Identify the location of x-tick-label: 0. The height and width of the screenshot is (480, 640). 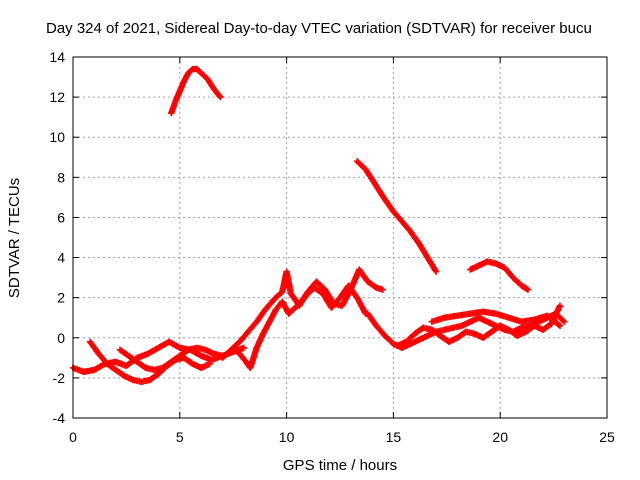
(73, 437).